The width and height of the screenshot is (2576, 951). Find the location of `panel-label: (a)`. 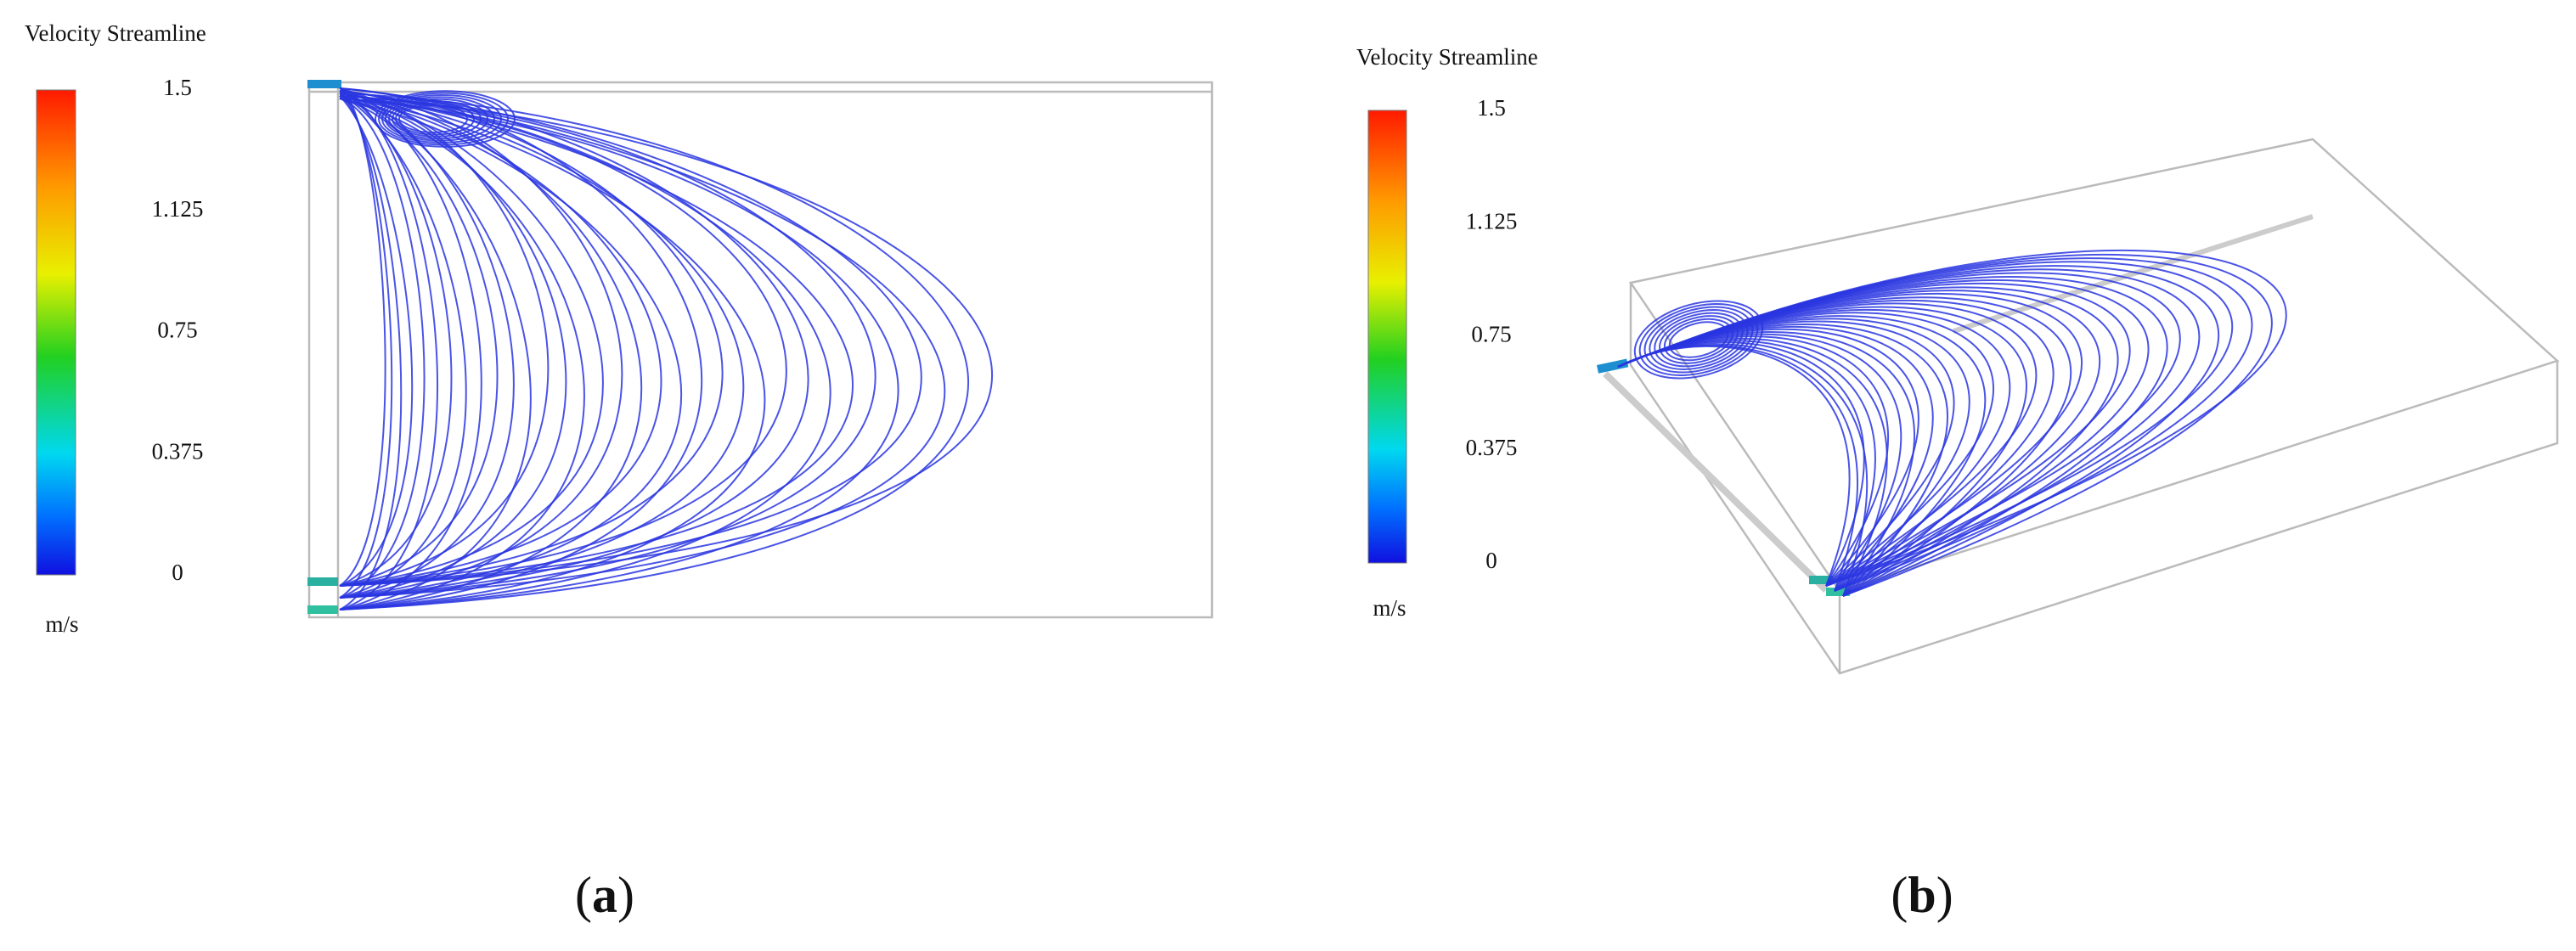

panel-label: (a) is located at coordinates (604, 895).